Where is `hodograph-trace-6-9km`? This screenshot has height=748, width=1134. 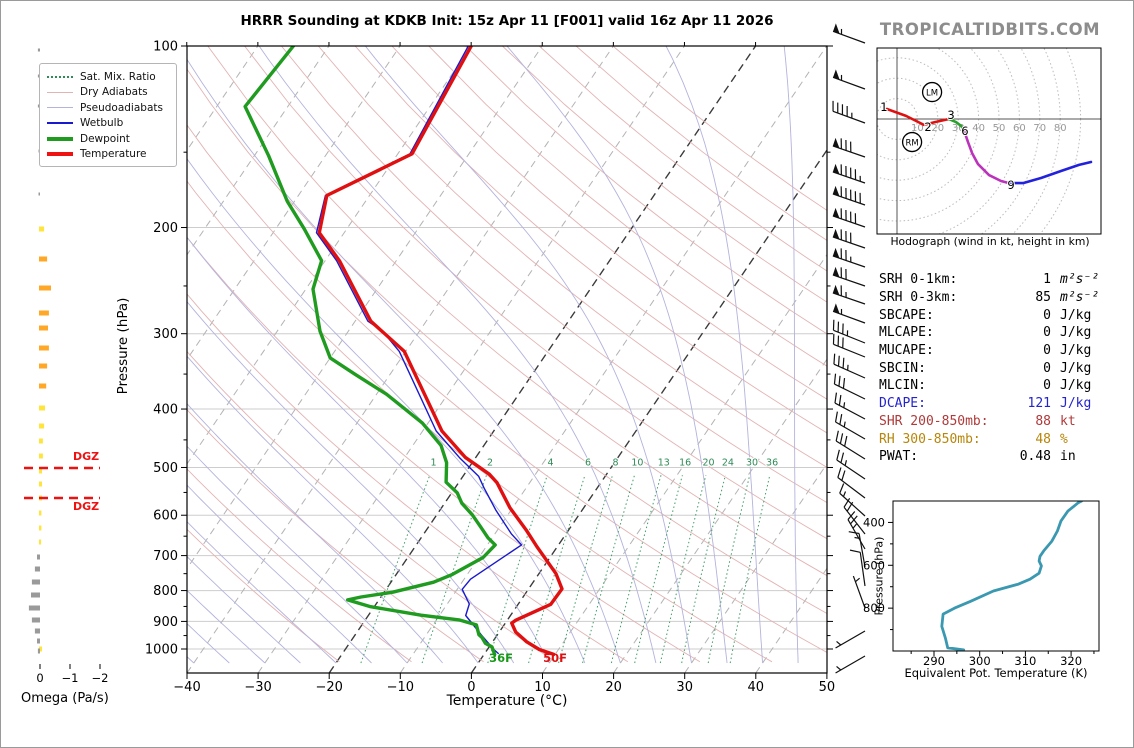 hodograph-trace-6-9km is located at coordinates (986, 156).